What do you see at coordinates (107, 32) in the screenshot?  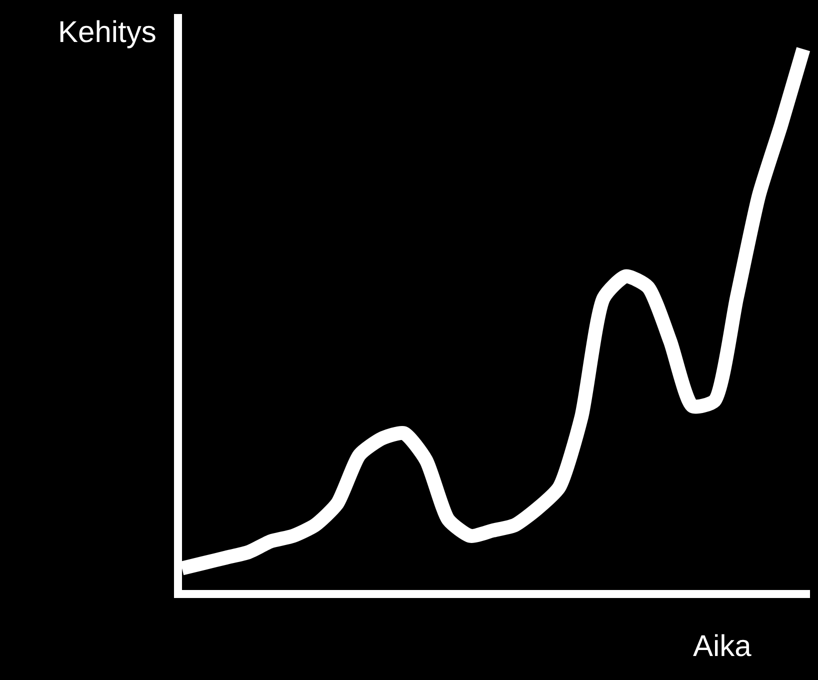 I see `y-axis-title: Kehitys` at bounding box center [107, 32].